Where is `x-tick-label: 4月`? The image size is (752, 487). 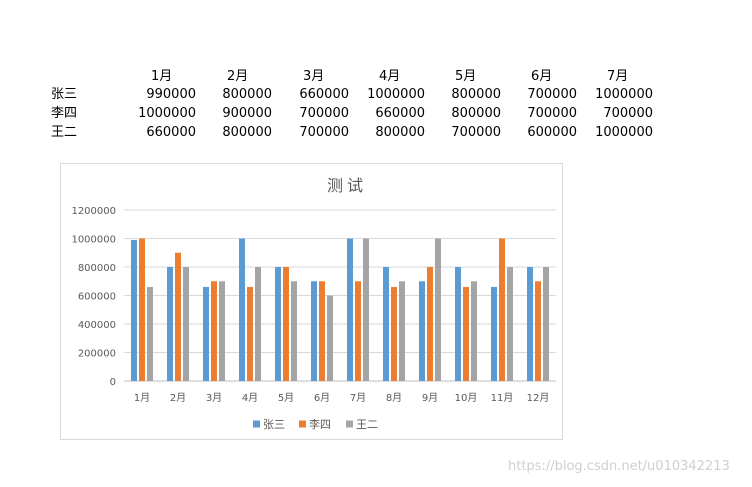 x-tick-label: 4月 is located at coordinates (250, 398).